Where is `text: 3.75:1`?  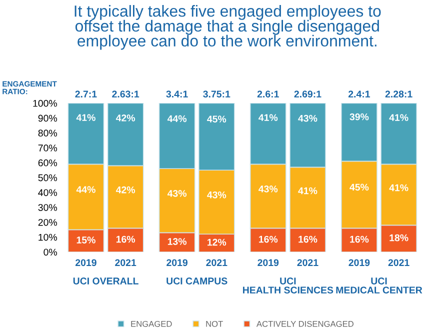
text: 3.75:1 is located at coordinates (216, 94).